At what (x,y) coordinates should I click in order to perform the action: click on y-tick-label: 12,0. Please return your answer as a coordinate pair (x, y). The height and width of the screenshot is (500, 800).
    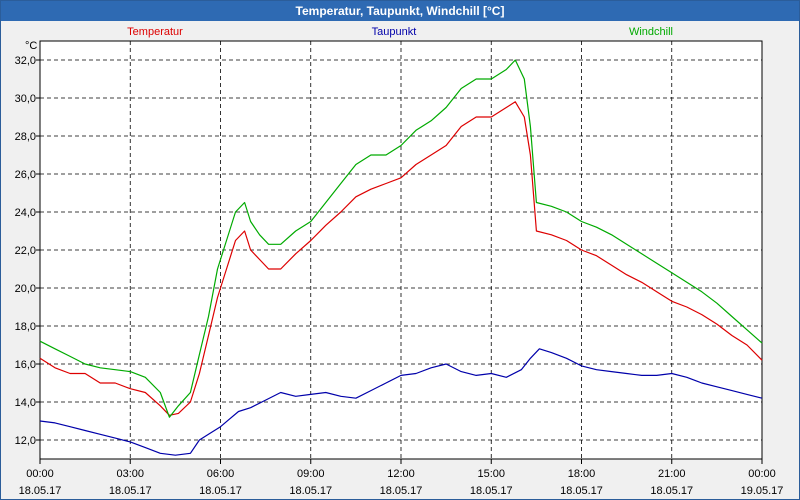
    Looking at the image, I should click on (25, 441).